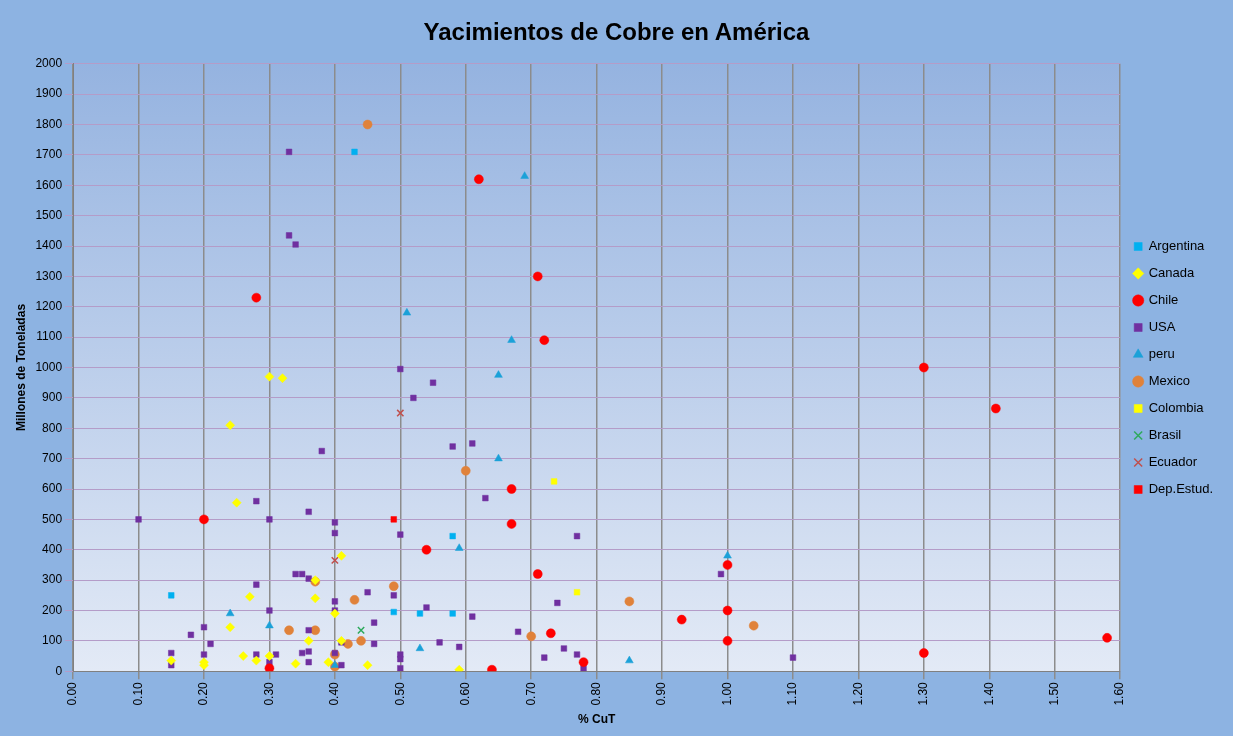 The image size is (1233, 736). I want to click on x-tick-label: 1.40, so click(988, 693).